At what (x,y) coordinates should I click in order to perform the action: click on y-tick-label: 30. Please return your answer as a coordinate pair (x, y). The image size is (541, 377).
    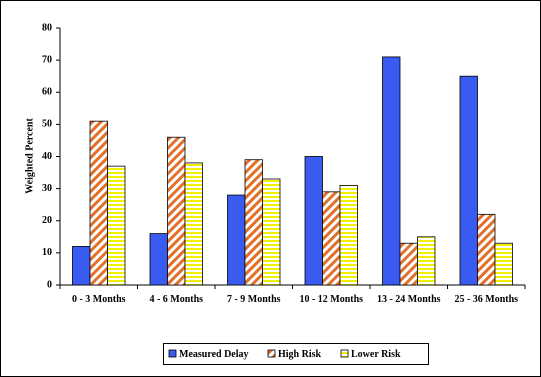
    Looking at the image, I should click on (47, 188).